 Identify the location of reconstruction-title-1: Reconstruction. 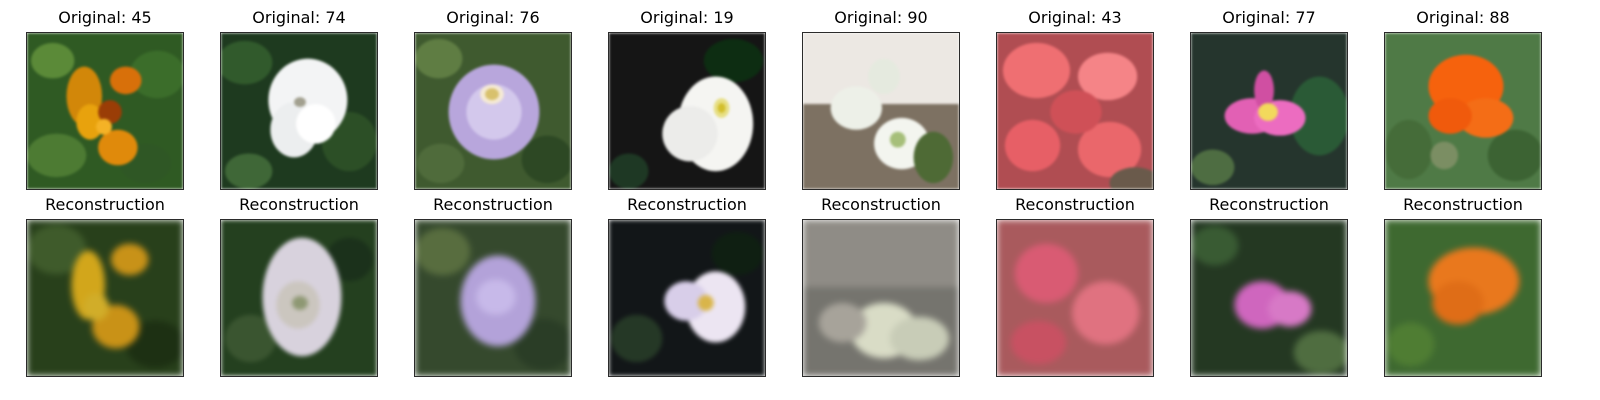
(105, 204).